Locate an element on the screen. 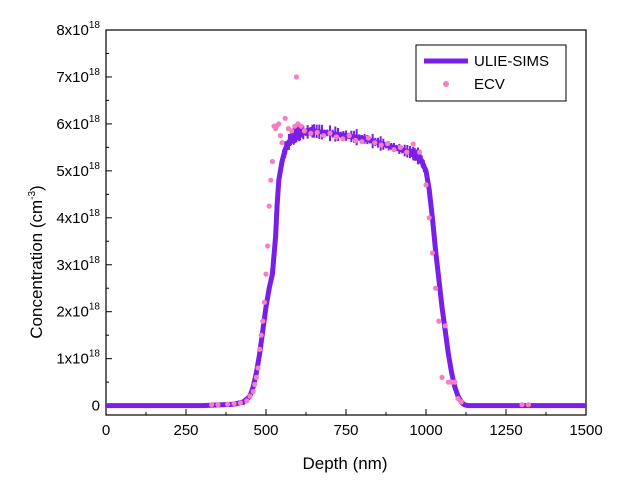 The image size is (625, 486). y-tick-label: 8x10¹⁸ is located at coordinates (78, 29).